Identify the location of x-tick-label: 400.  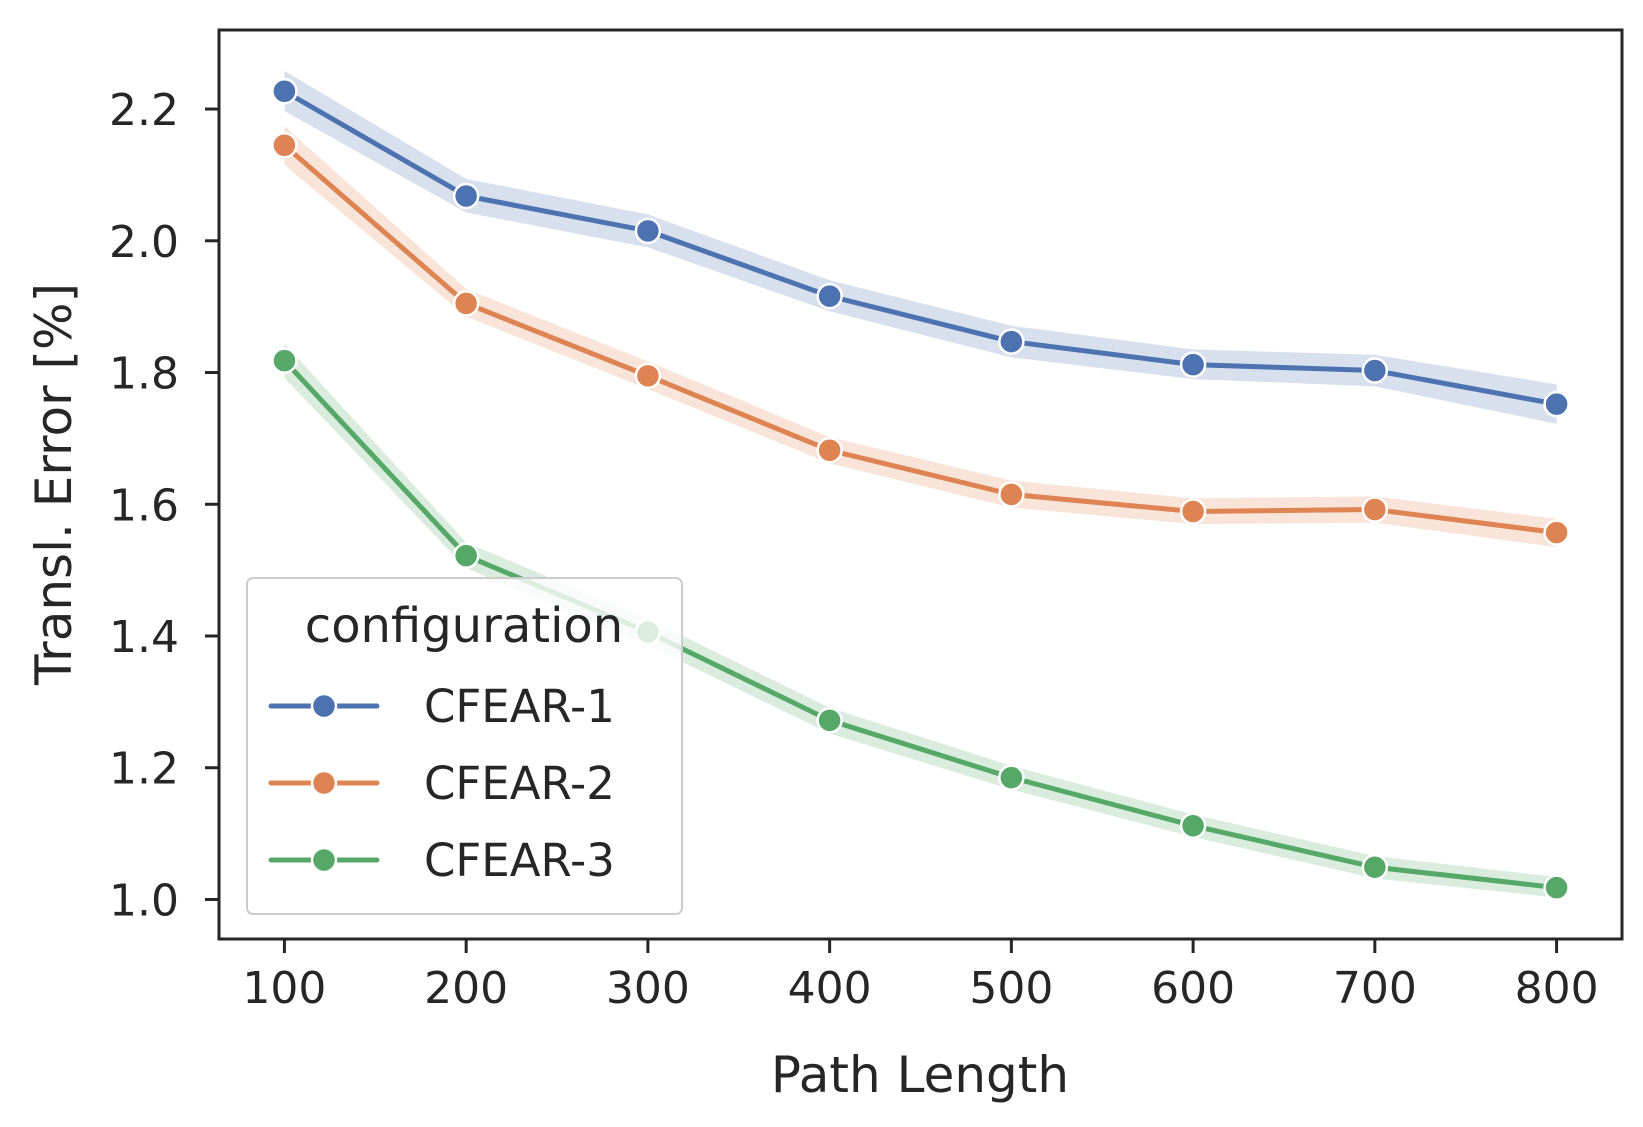
(830, 988).